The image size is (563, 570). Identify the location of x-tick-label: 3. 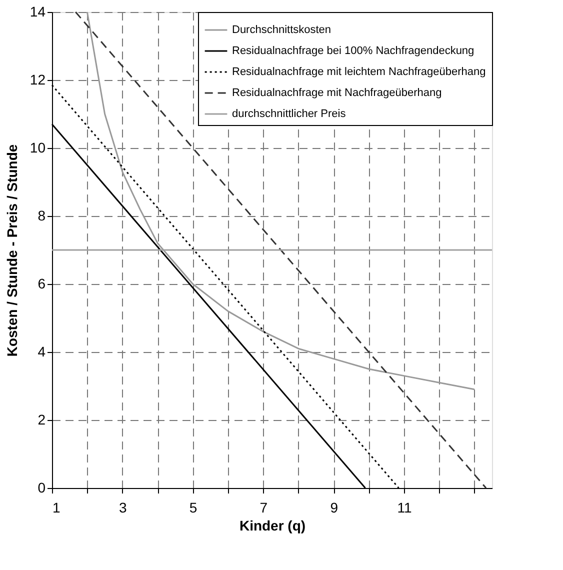
(123, 508).